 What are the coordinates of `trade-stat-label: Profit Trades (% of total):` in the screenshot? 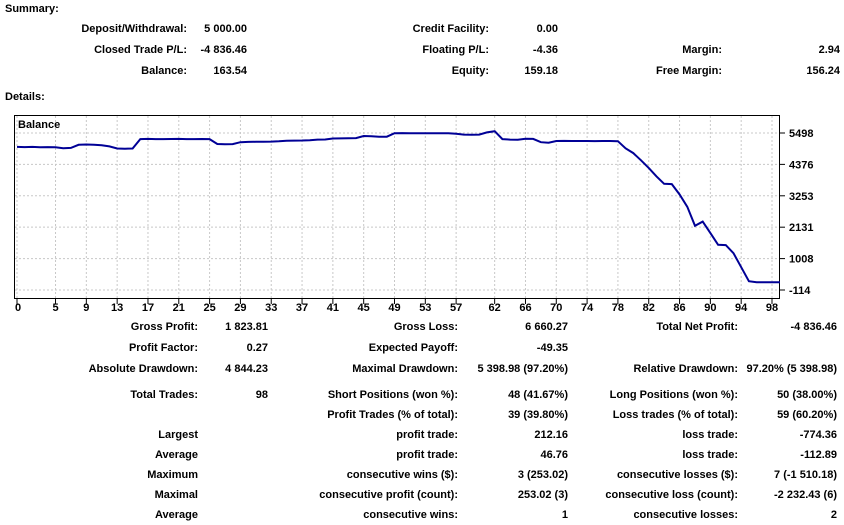 It's located at (392, 415).